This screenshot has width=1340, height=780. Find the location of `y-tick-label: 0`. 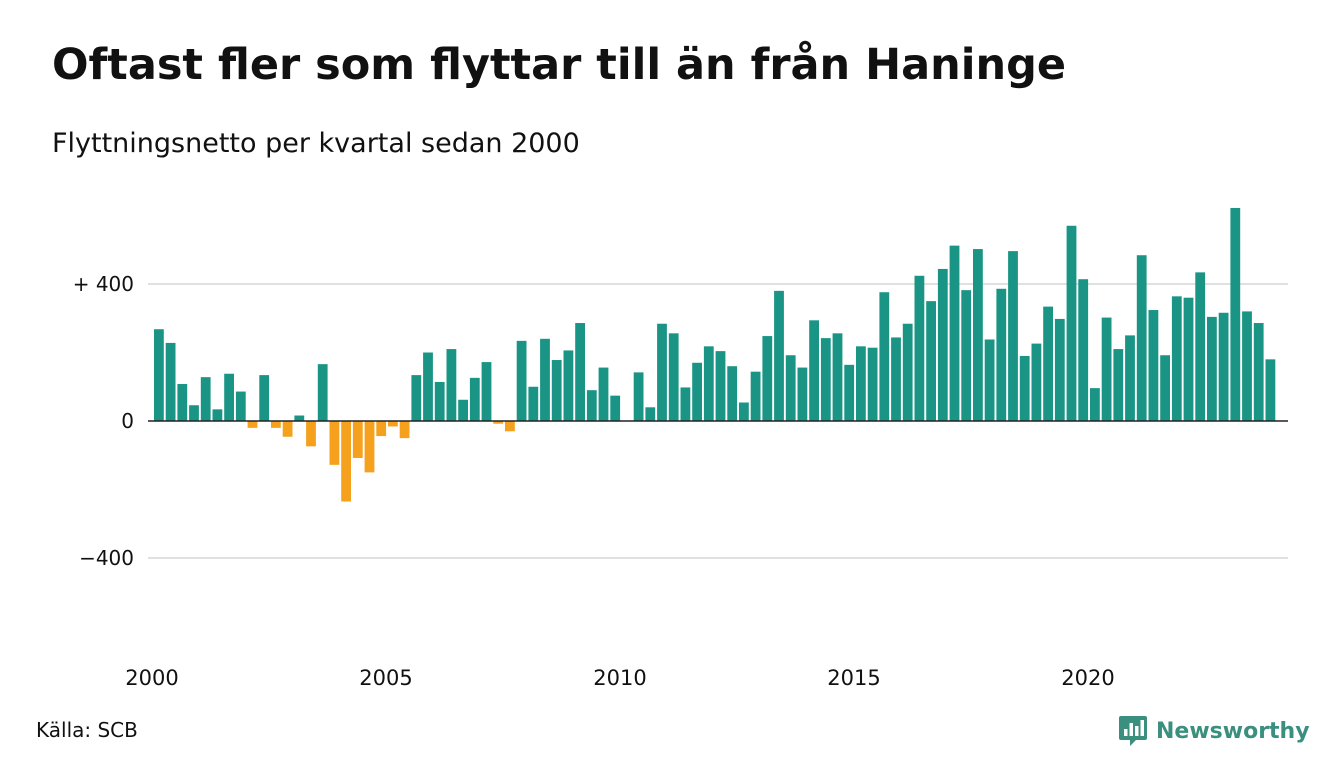

y-tick-label: 0 is located at coordinates (127, 421).